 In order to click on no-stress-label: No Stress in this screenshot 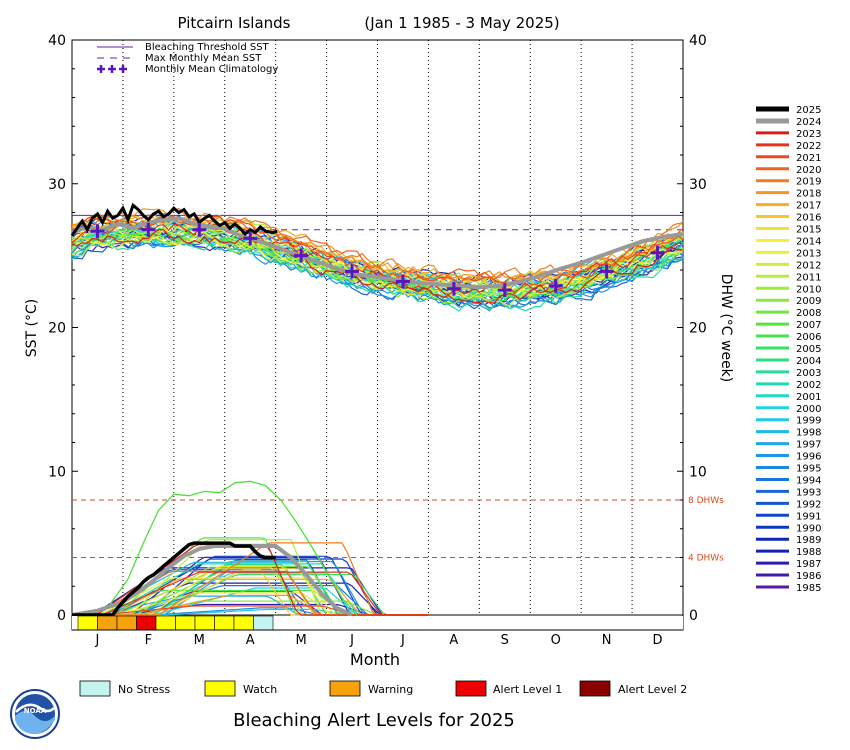, I will do `click(144, 689)`.